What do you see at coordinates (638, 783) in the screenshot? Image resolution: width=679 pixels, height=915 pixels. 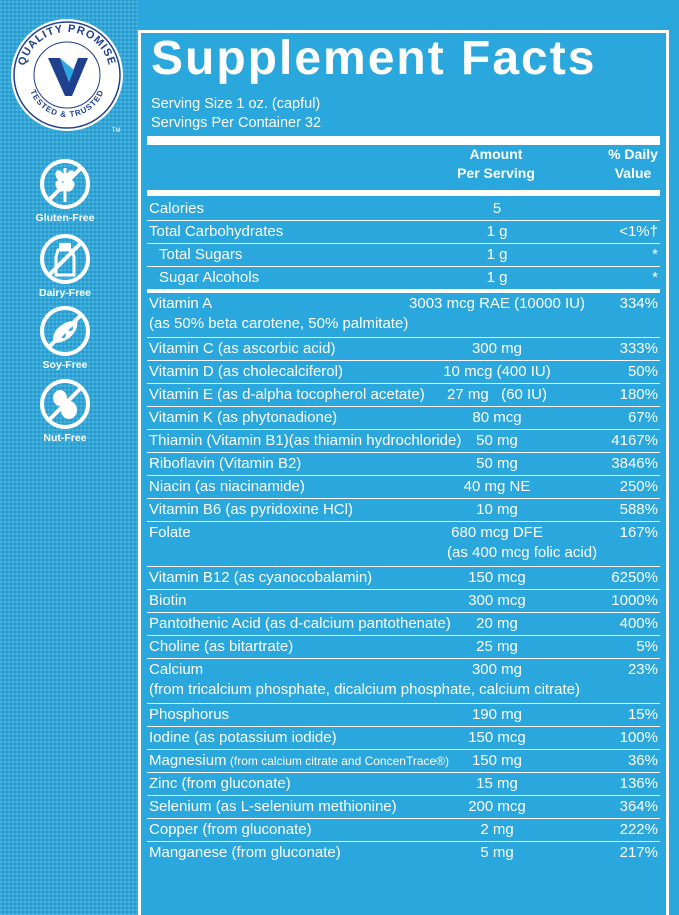 I see `nutrient-daily-value: 136%` at bounding box center [638, 783].